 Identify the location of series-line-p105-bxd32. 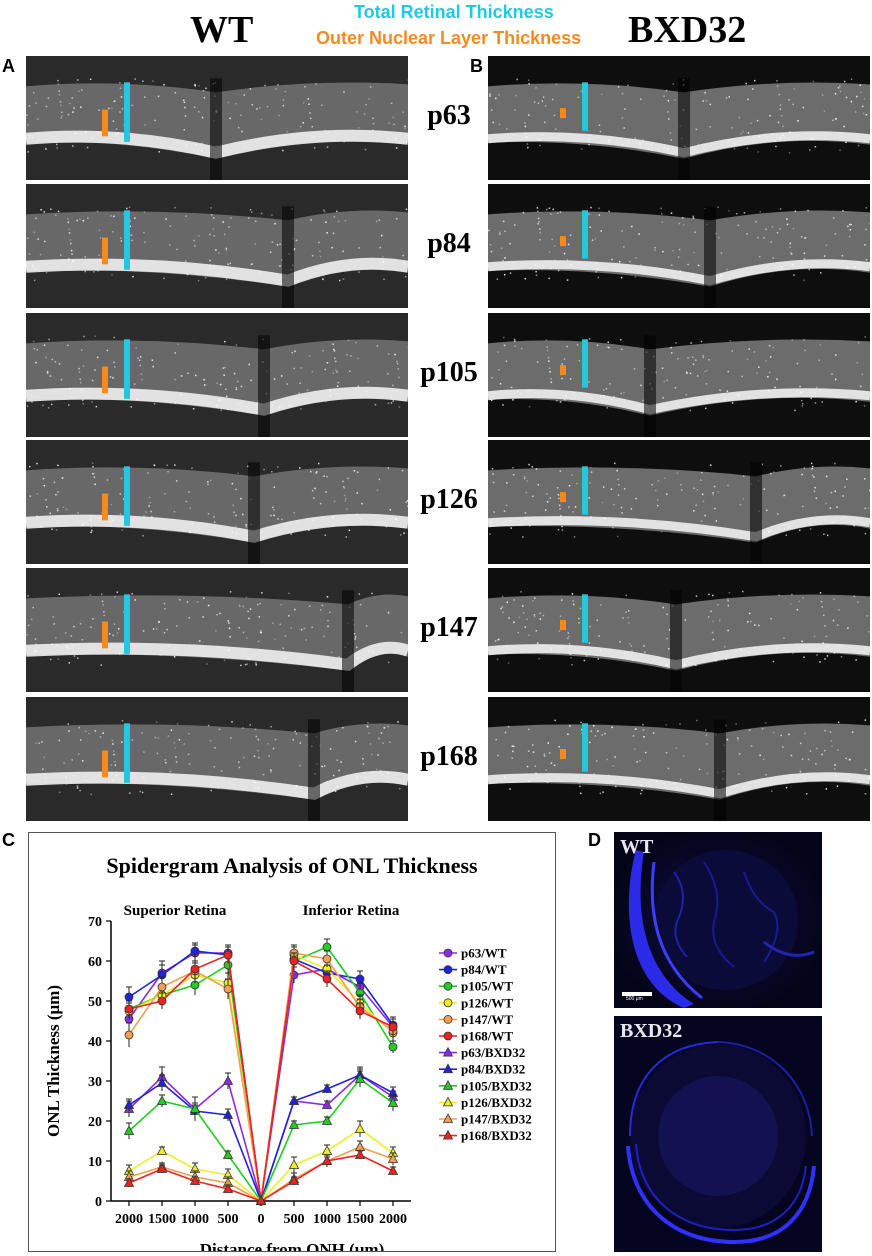
(261, 1140).